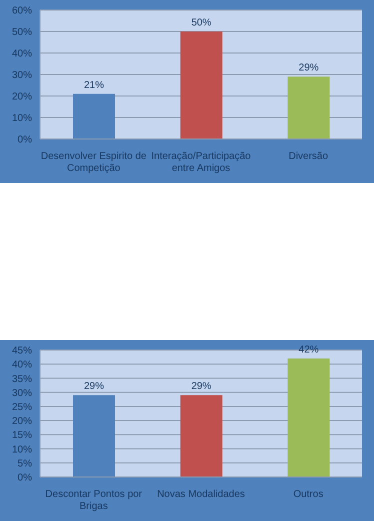 The image size is (374, 521). What do you see at coordinates (201, 162) in the screenshot?
I see `x-tick-label: Interação/Participação entre Amigos` at bounding box center [201, 162].